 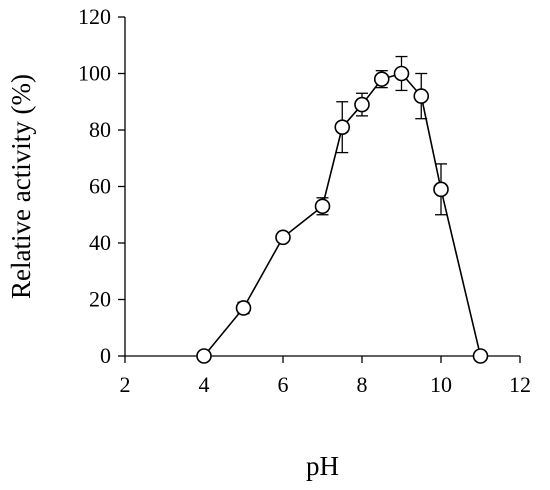 I want to click on y-tick-label: 20, so click(x=100, y=299).